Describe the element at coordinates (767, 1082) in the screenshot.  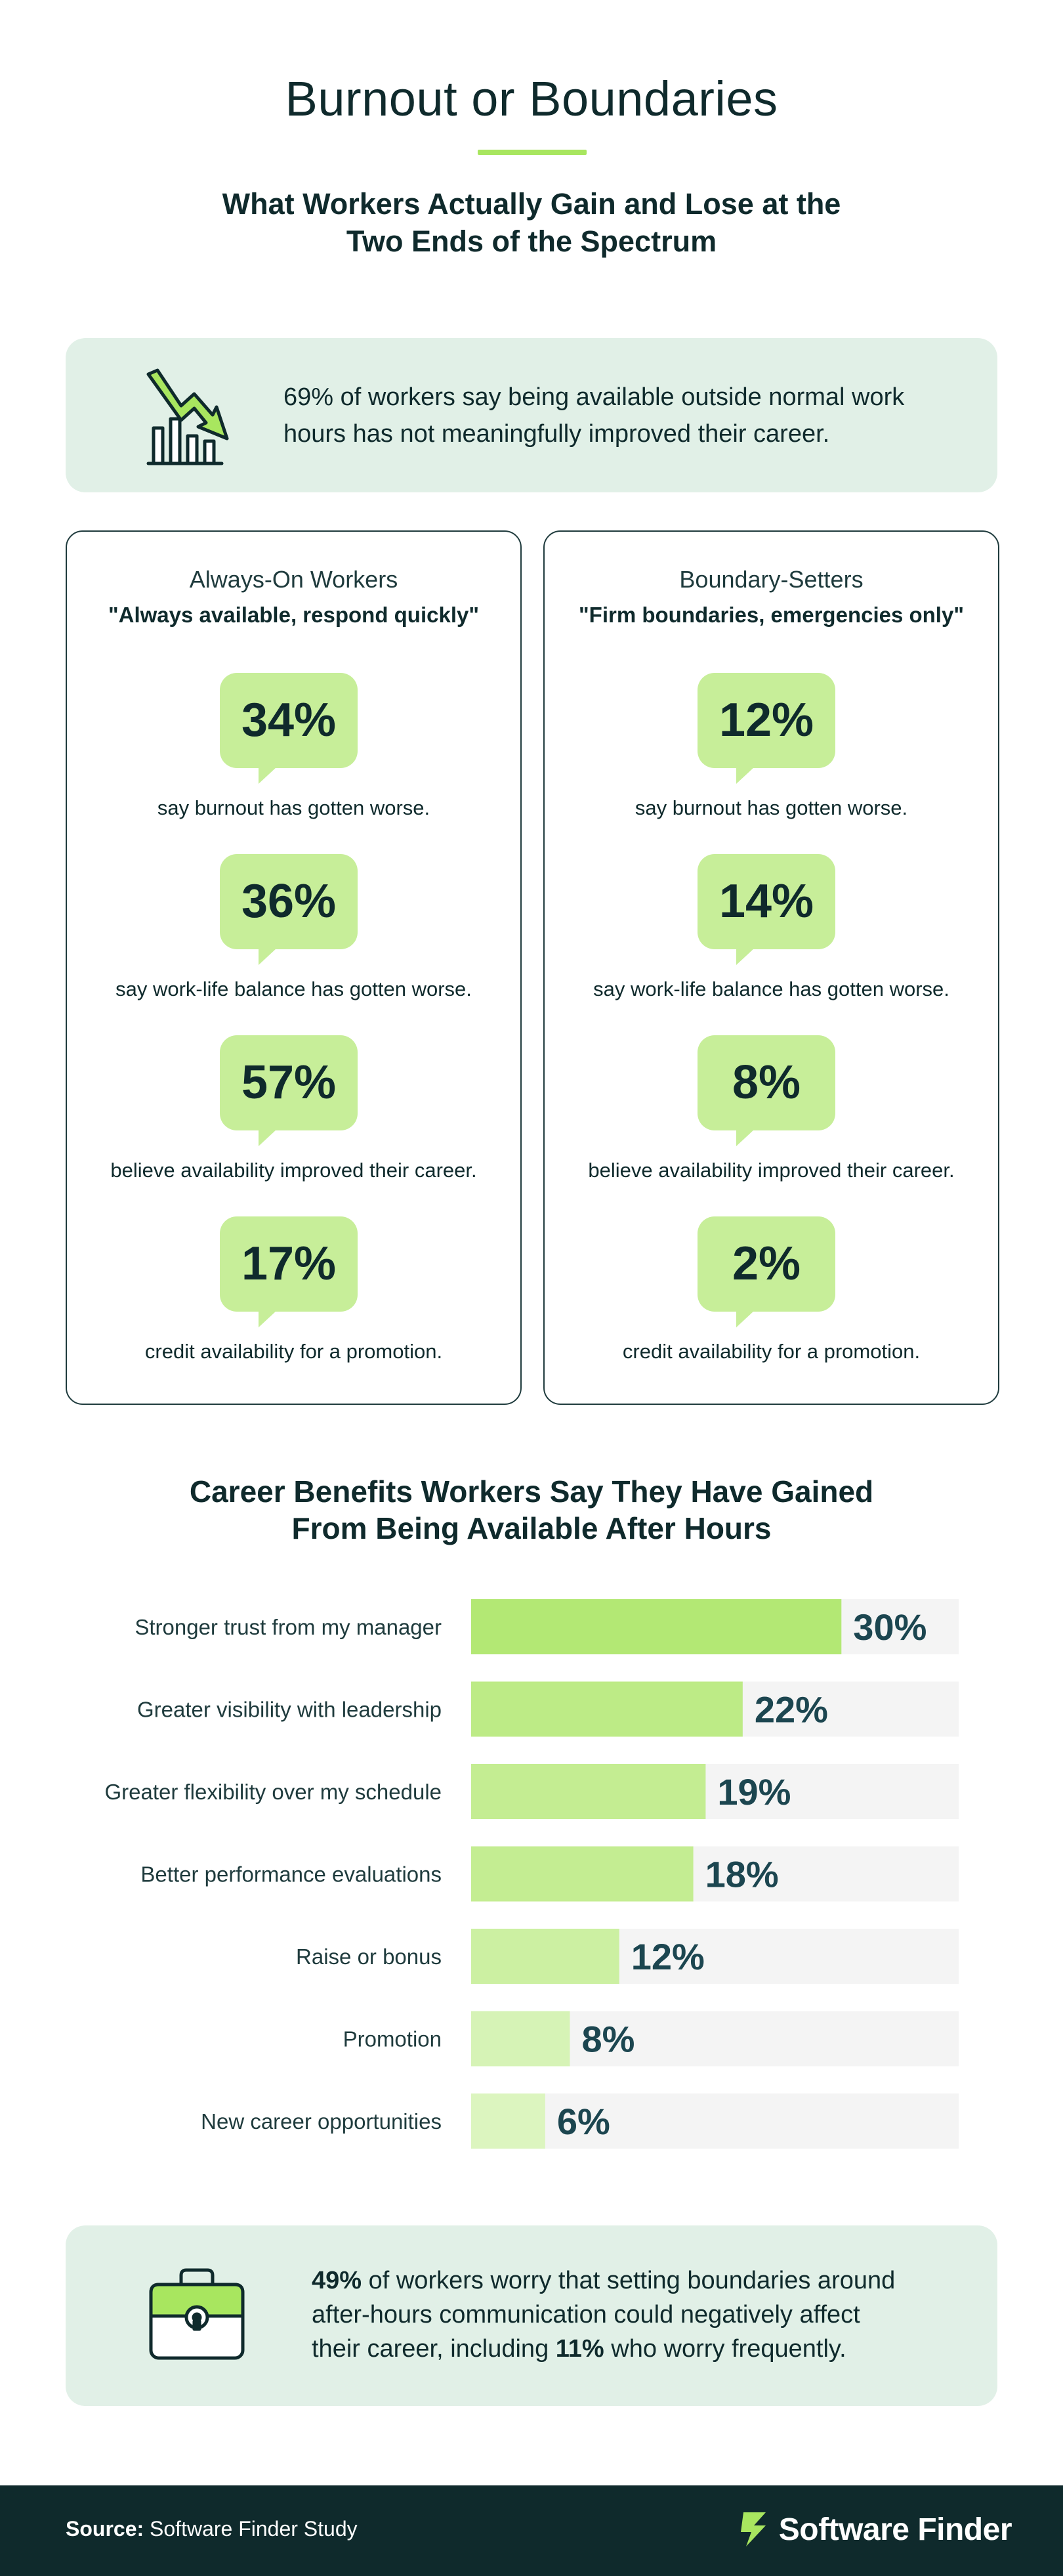
I see `stat-value: 8%` at that location.